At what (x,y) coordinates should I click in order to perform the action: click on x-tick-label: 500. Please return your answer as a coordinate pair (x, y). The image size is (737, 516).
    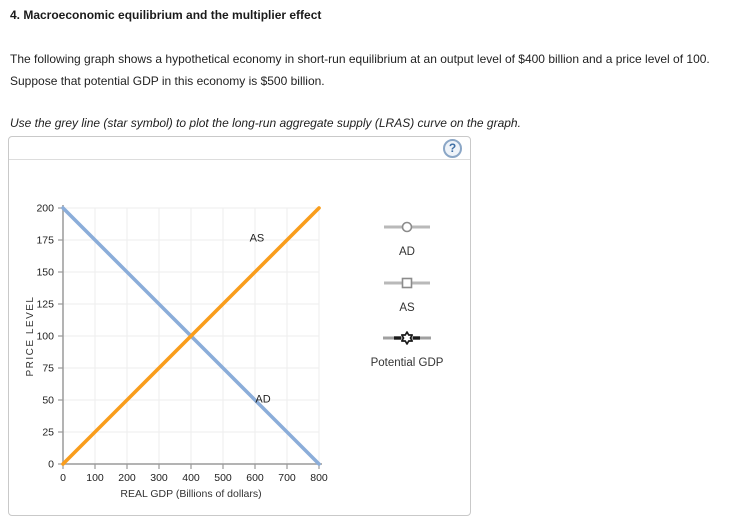
    Looking at the image, I should click on (223, 478).